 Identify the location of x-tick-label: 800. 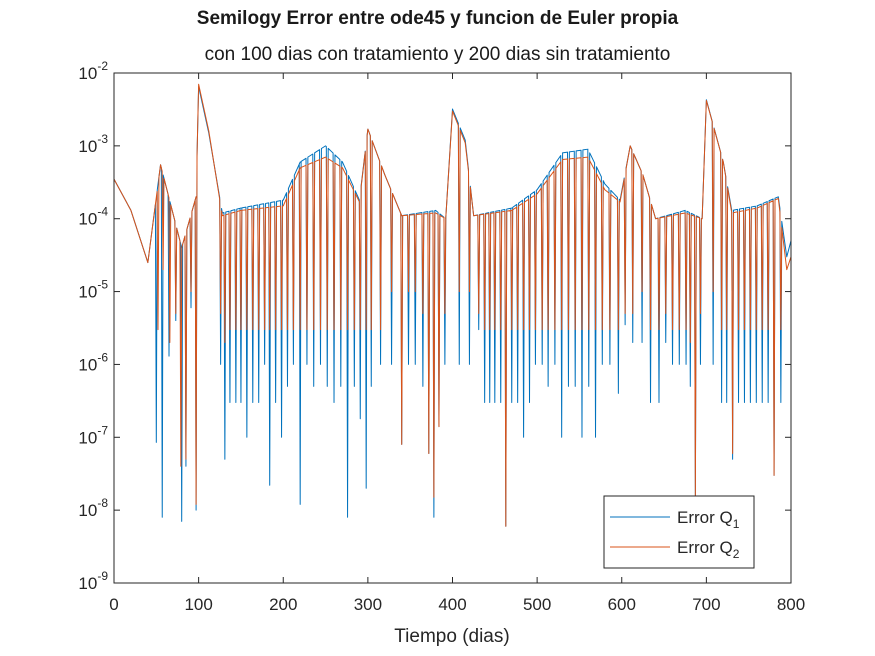
(791, 604).